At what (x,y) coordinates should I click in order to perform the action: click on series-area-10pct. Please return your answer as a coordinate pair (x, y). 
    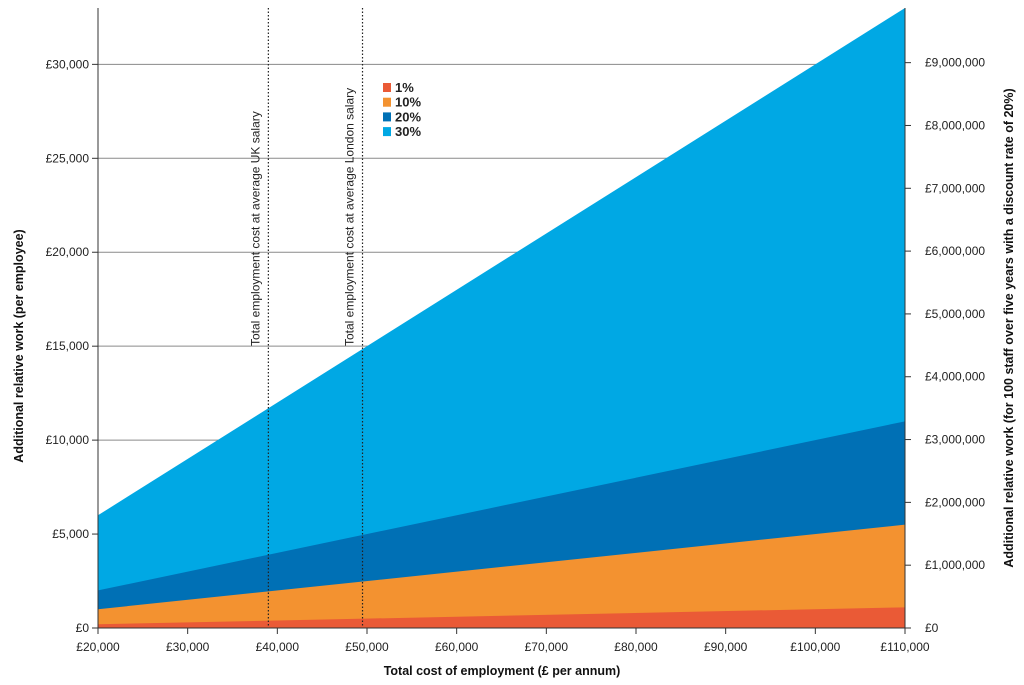
    Looking at the image, I should click on (501, 576).